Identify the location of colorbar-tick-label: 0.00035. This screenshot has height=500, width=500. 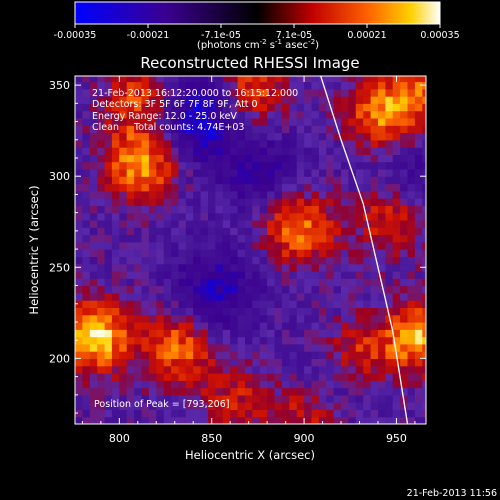
(439, 35).